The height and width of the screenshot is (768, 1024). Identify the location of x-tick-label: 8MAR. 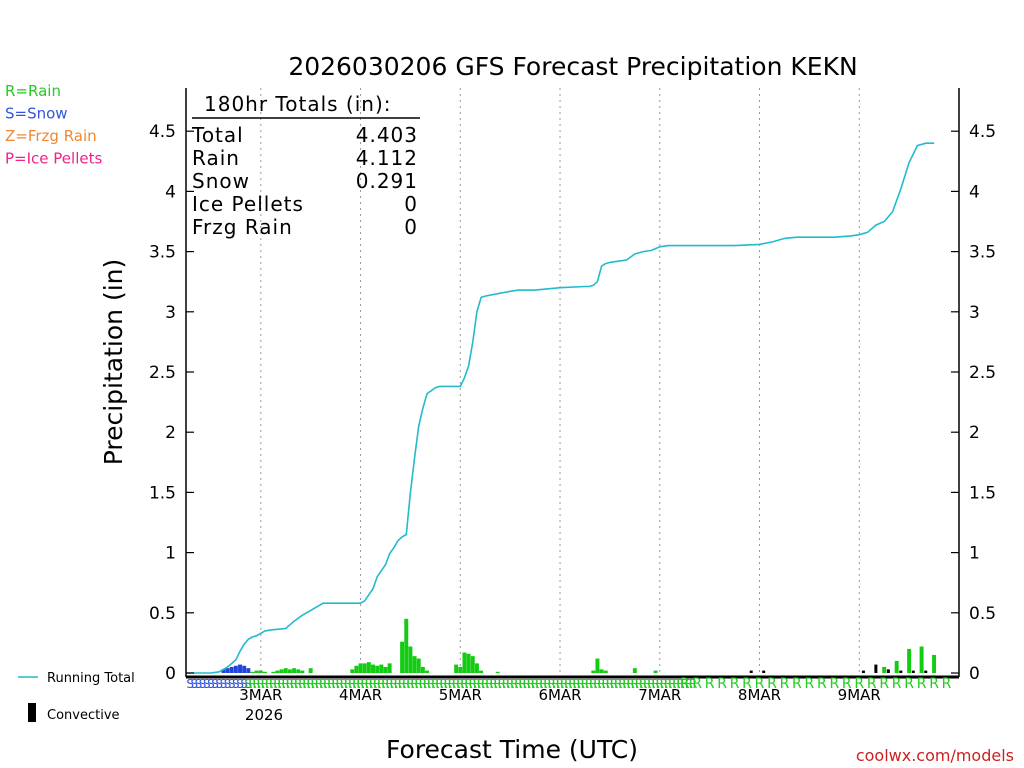
(759, 695).